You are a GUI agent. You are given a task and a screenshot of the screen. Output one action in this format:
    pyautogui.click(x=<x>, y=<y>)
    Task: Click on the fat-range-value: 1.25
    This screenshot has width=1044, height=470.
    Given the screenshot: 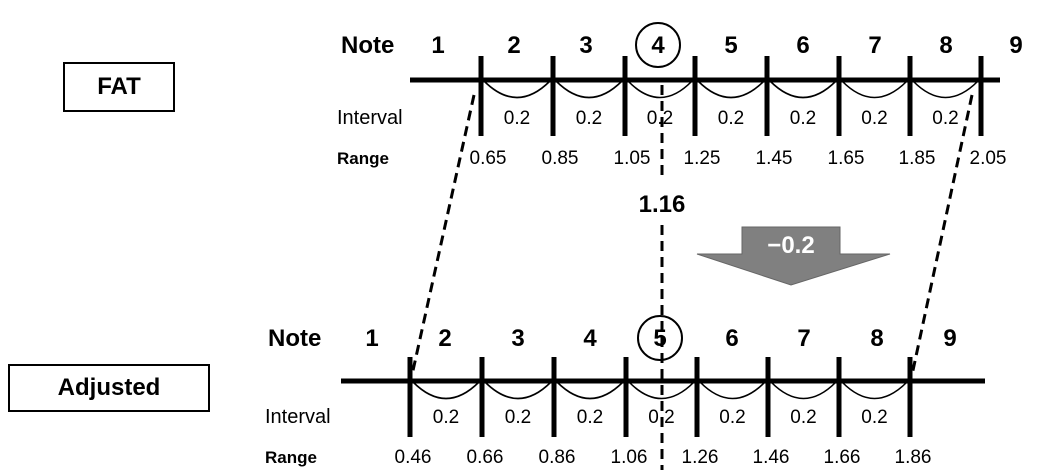 What is the action you would take?
    pyautogui.click(x=702, y=158)
    